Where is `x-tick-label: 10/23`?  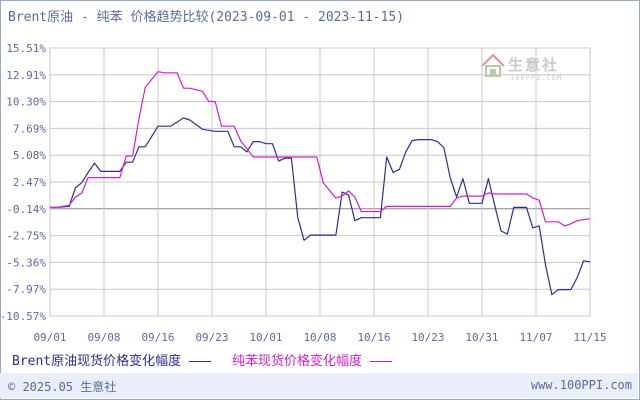 x-tick-label: 10/23 is located at coordinates (427, 337).